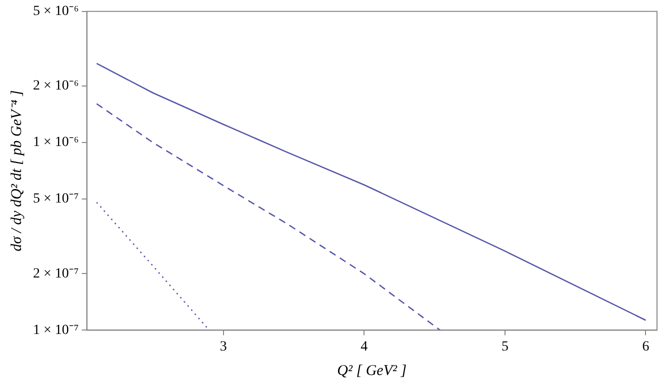 This screenshot has height=384, width=665. I want to click on y-axis-title: dσ / dy dQ² dt [ pb GeV⁻⁴ ], so click(16, 171).